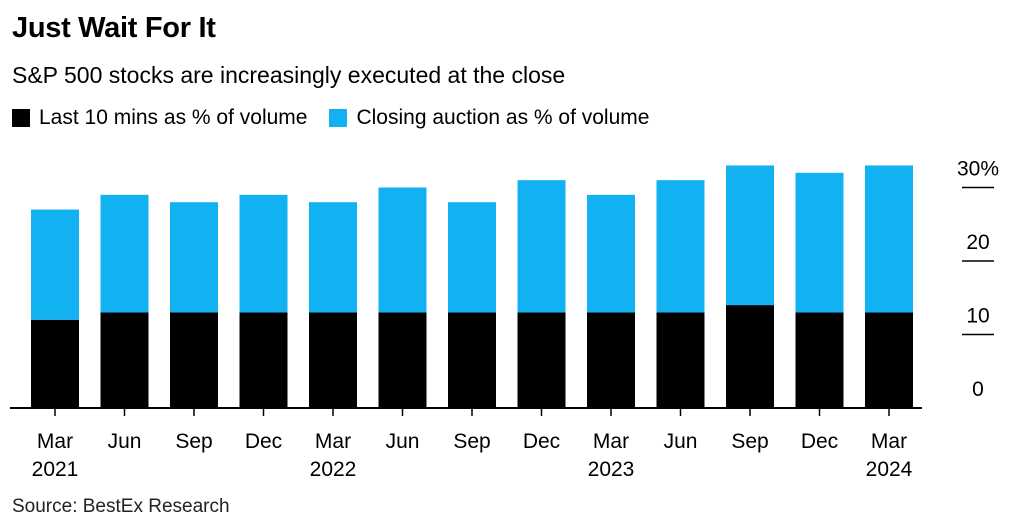 The width and height of the screenshot is (1024, 532). What do you see at coordinates (978, 169) in the screenshot?
I see `y-tick-label-3: 30%` at bounding box center [978, 169].